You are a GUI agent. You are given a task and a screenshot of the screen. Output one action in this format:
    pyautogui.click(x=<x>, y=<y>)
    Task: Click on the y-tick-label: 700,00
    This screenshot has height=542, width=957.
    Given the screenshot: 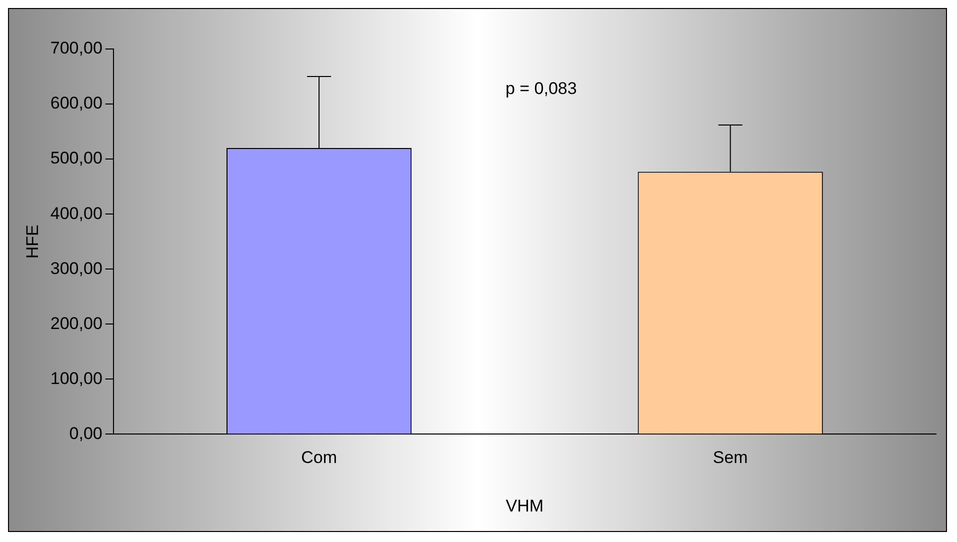 What is the action you would take?
    pyautogui.click(x=76, y=48)
    